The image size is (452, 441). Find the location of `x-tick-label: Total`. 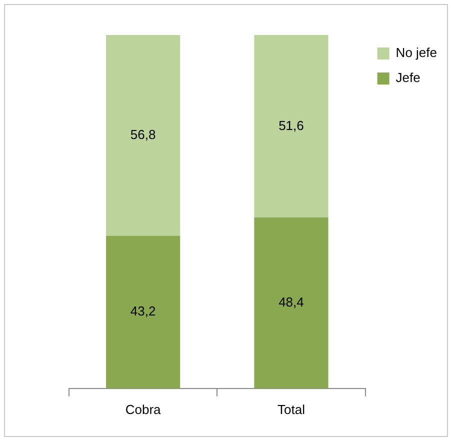

x-tick-label: Total is located at coordinates (292, 409).